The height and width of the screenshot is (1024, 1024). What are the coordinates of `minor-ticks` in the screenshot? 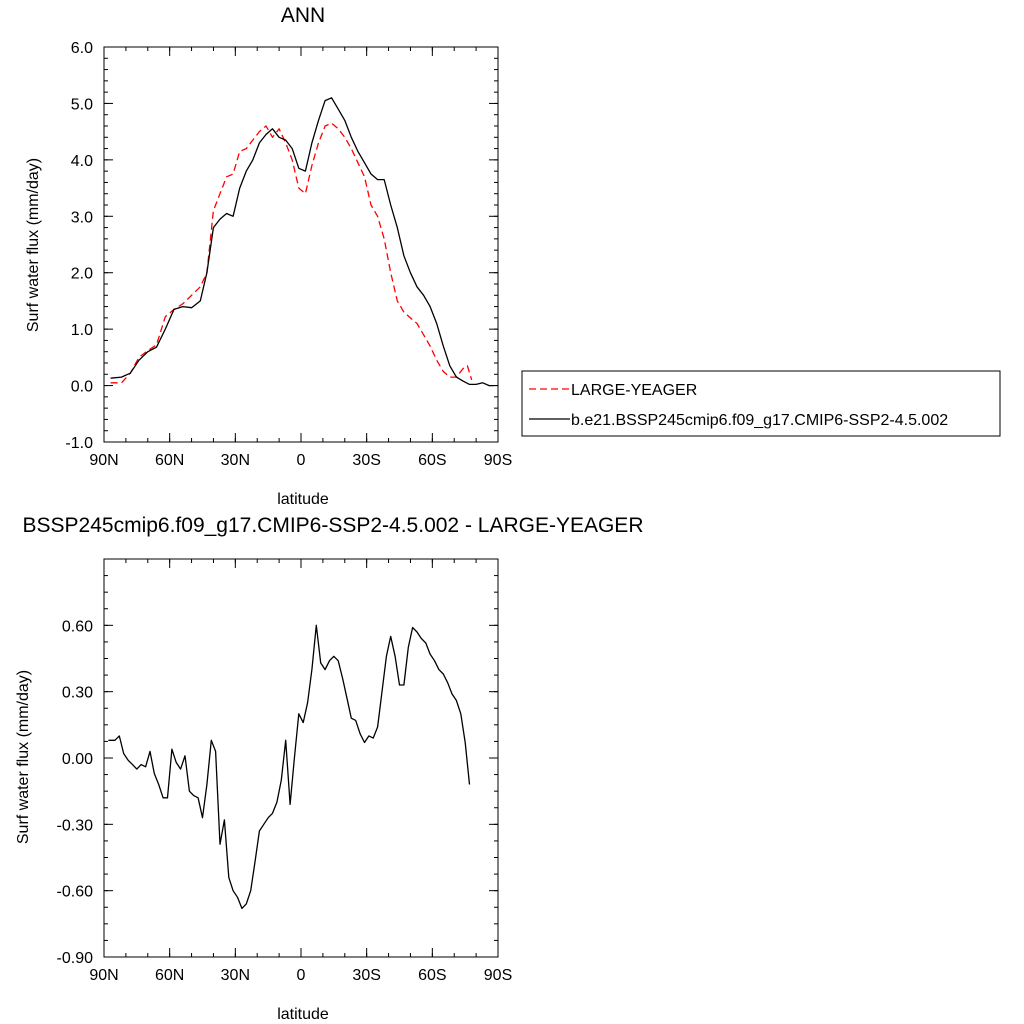 It's located at (301, 244).